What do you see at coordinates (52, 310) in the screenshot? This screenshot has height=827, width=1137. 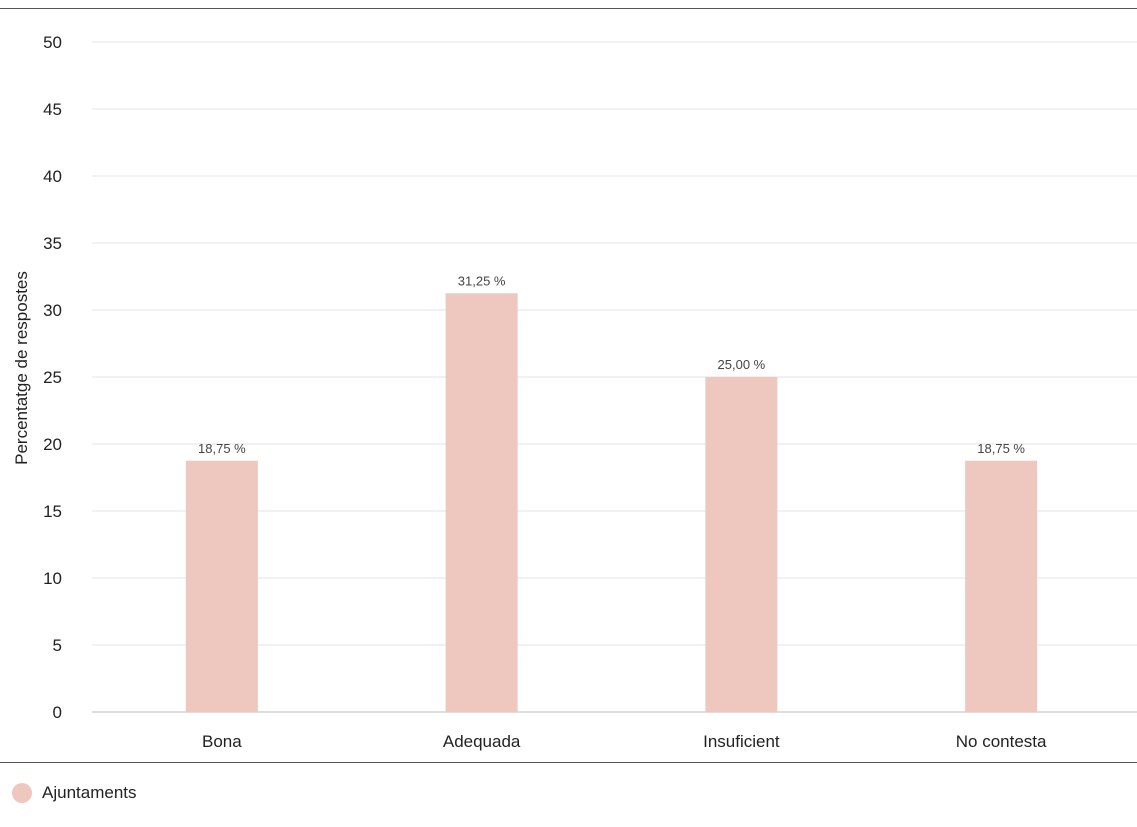 I see `y-tick-label: 30` at bounding box center [52, 310].